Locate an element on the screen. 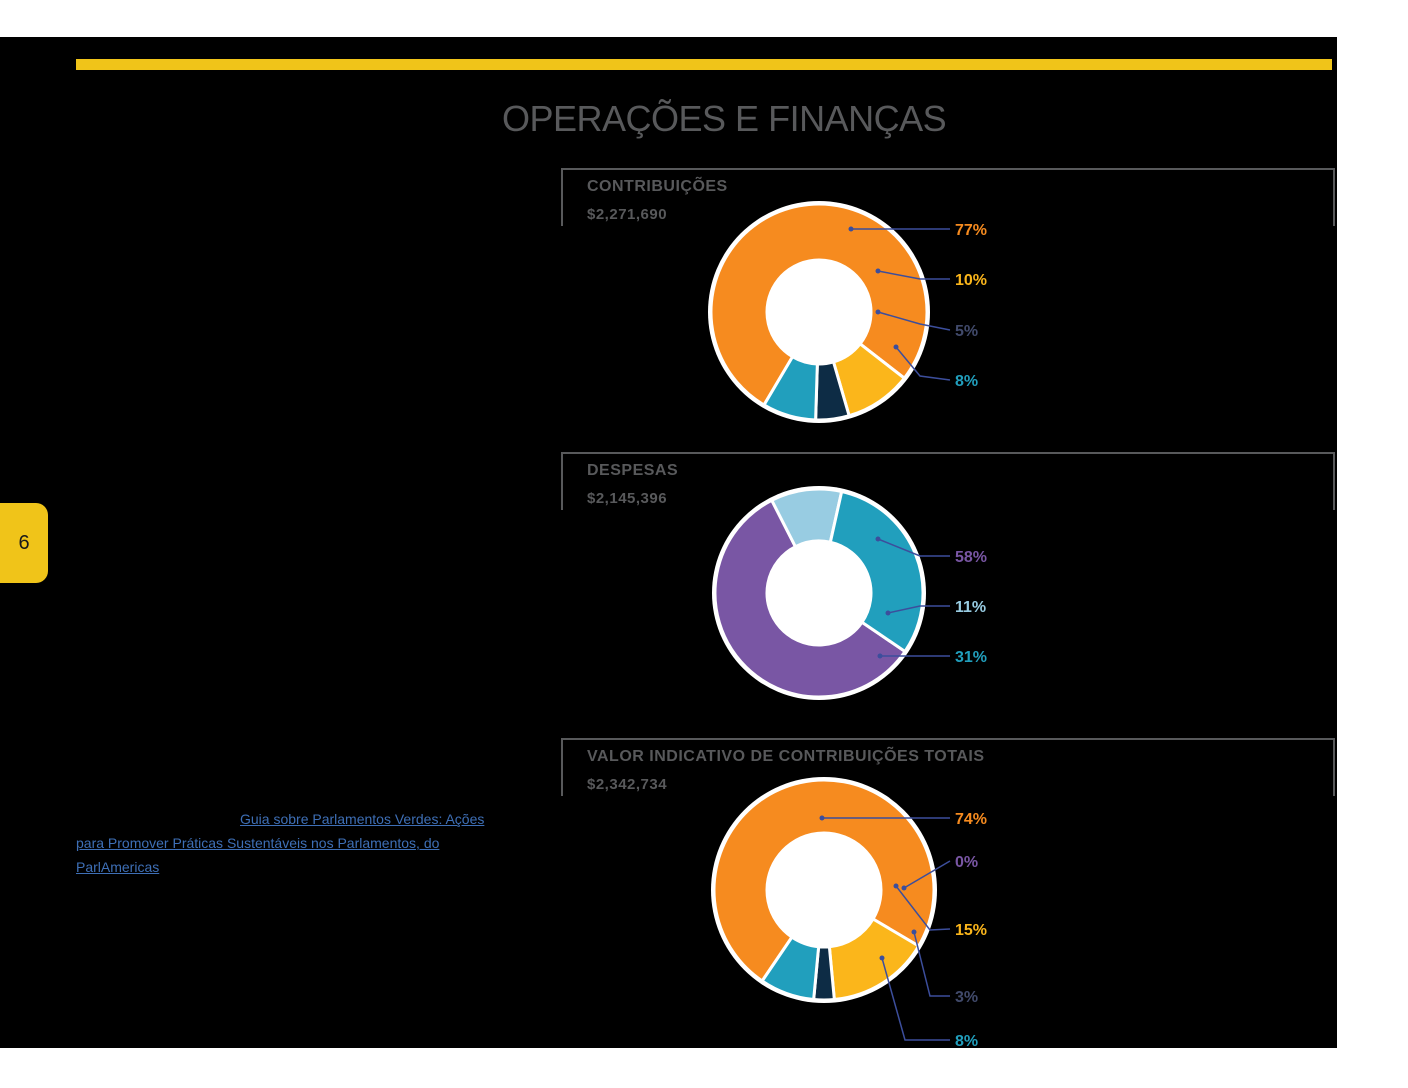 The image size is (1408, 1088). valor-indicativo-total: $2,342,734 is located at coordinates (627, 784).